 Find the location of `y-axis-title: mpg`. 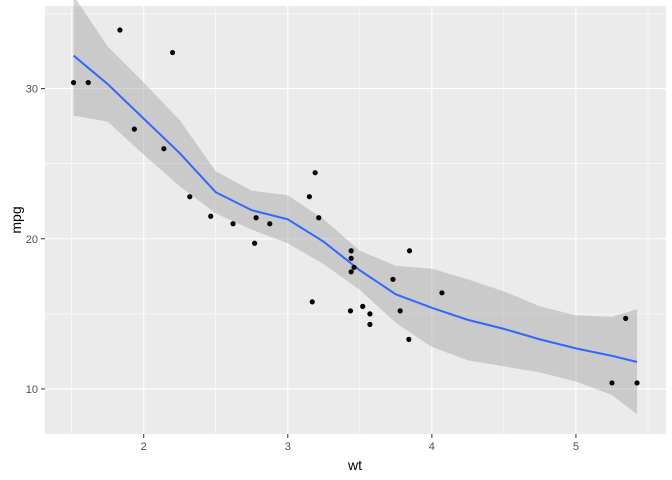

y-axis-title: mpg is located at coordinates (16, 219).